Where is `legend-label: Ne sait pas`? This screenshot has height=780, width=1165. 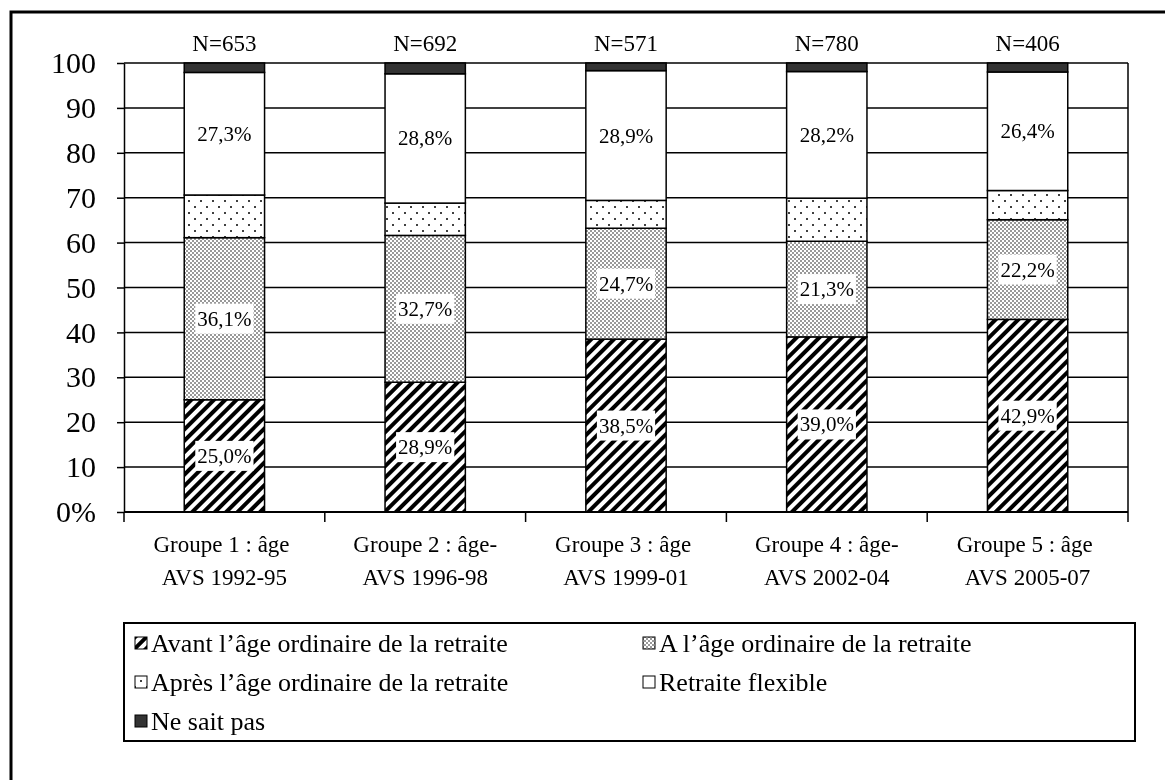
legend-label: Ne sait pas is located at coordinates (208, 721).